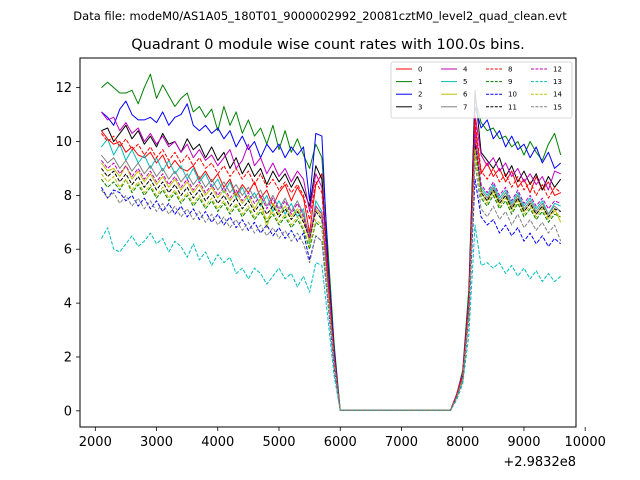 The height and width of the screenshot is (480, 640). Describe the element at coordinates (557, 70) in the screenshot. I see `legend-label-12: 12` at that location.